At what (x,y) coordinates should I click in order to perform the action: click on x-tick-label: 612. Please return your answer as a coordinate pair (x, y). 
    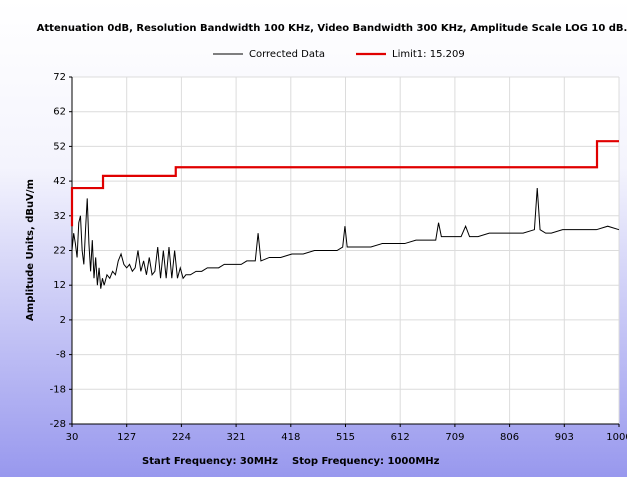
    Looking at the image, I should click on (400, 437).